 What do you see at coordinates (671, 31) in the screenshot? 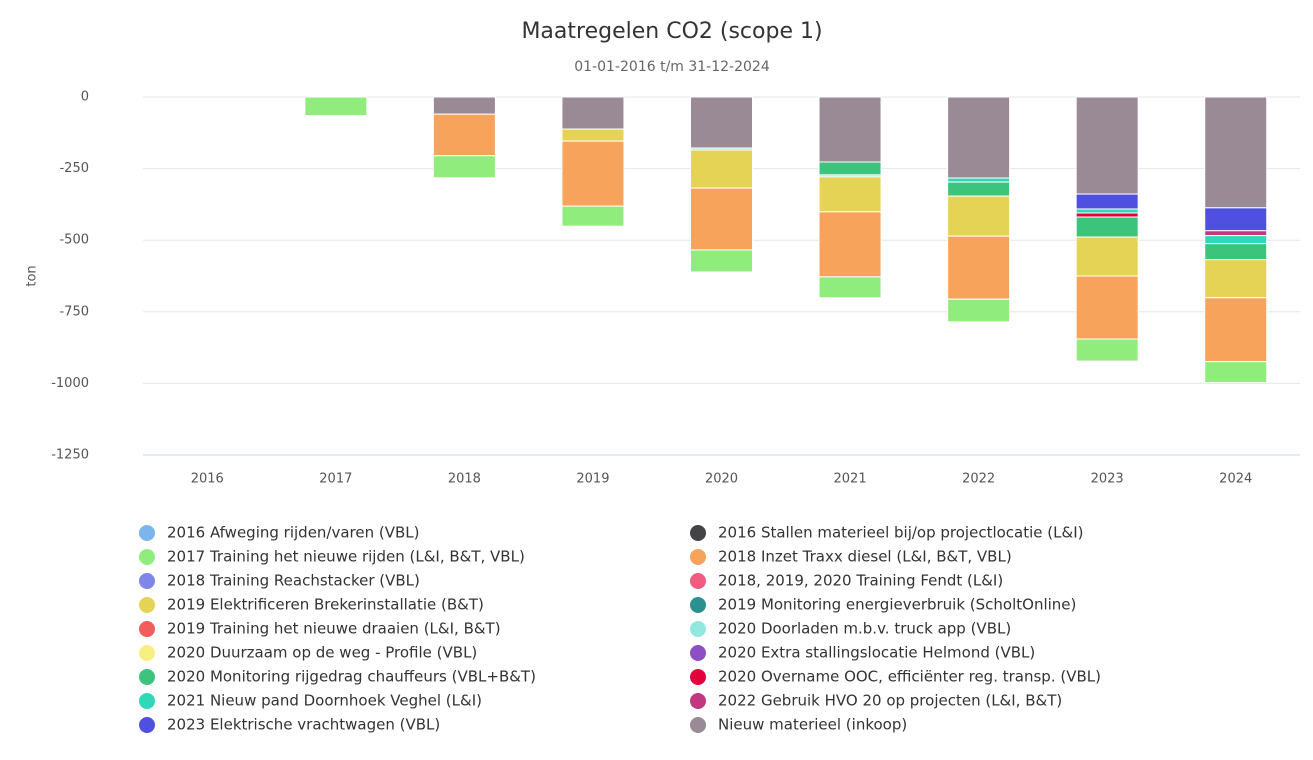
I see `chart-title: Maatregelen CO2 (scope 1)` at bounding box center [671, 31].